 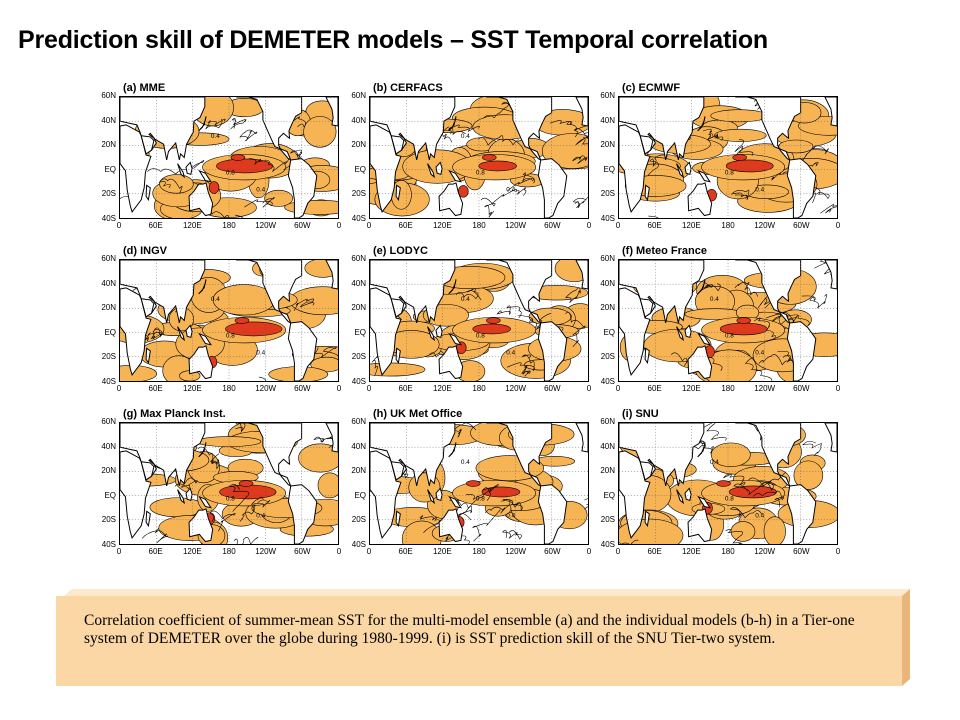 What do you see at coordinates (640, 414) in the screenshot?
I see `panel-label: (i) SNU` at bounding box center [640, 414].